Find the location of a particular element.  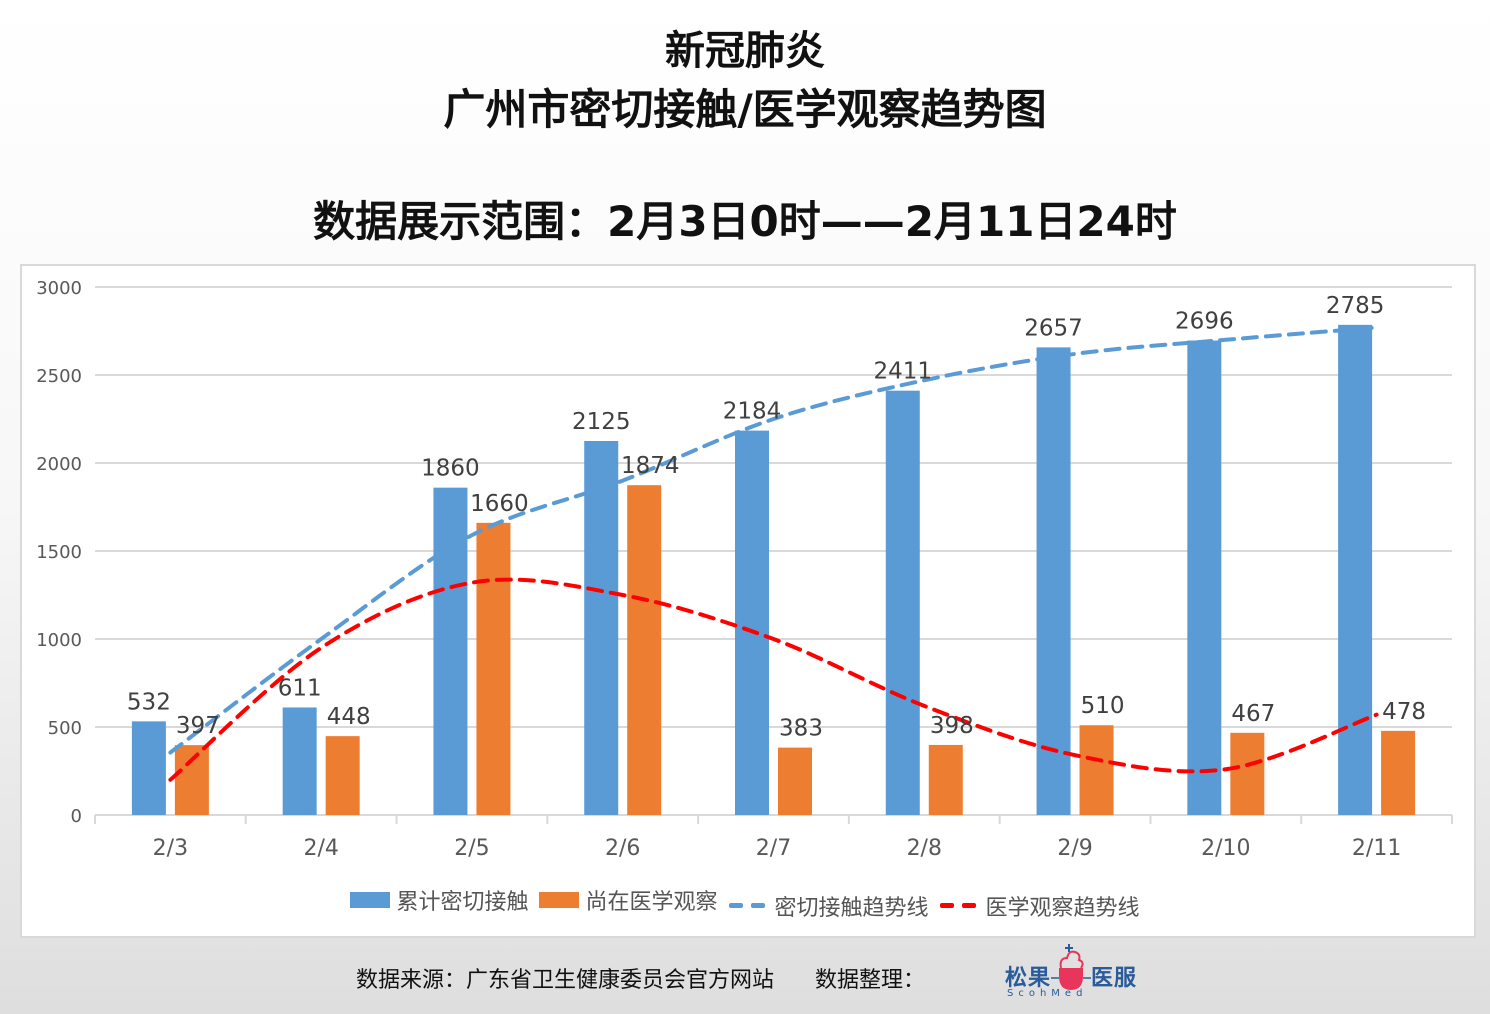

data-label-observing: 1874 is located at coordinates (650, 466).